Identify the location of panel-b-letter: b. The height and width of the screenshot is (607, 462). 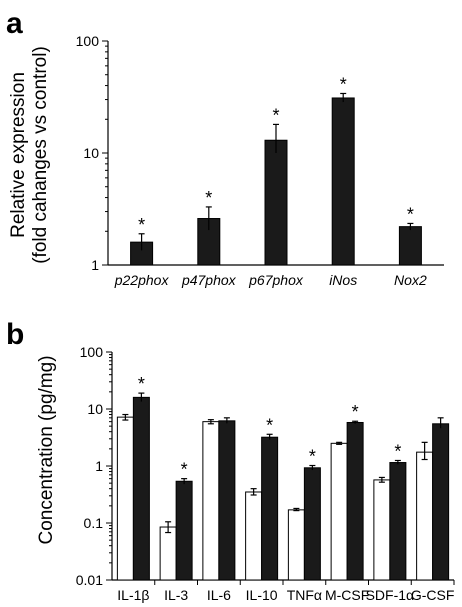
(15, 334).